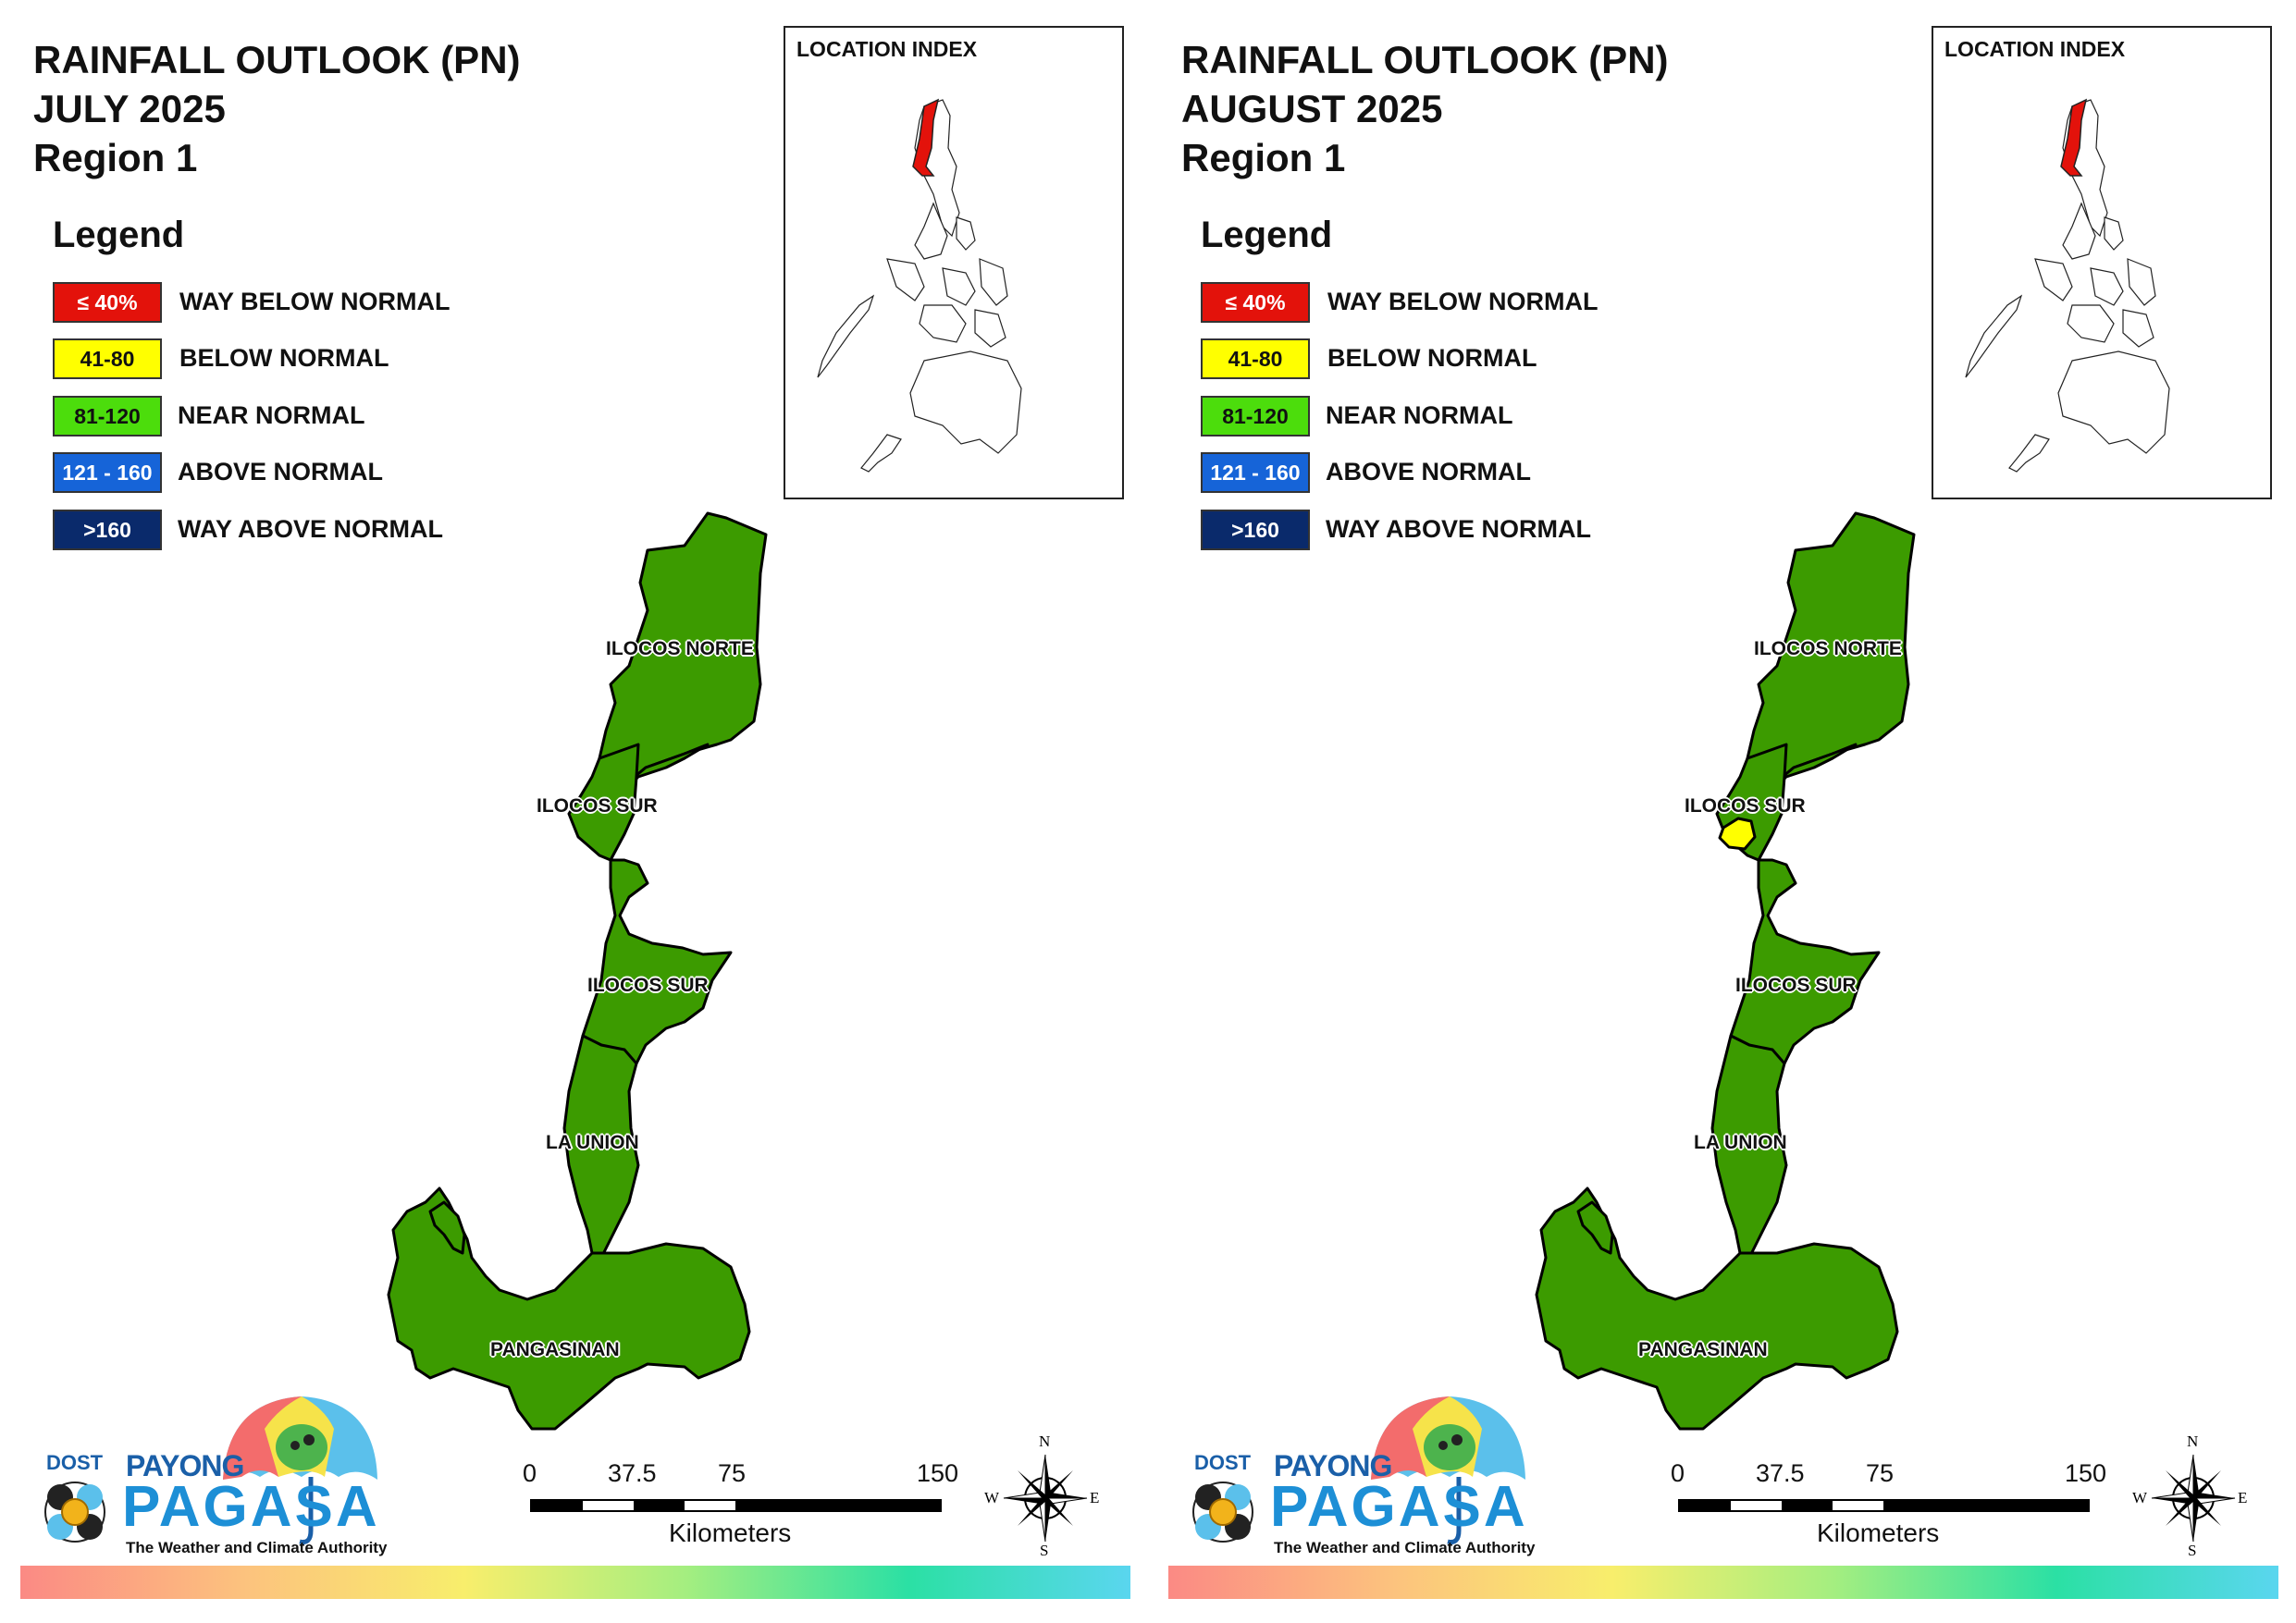 The height and width of the screenshot is (1623, 2296). Describe the element at coordinates (277, 108) in the screenshot. I see `map-title: RAINFALL OUTLOOK (PN) JULY 2025 Region 1` at that location.